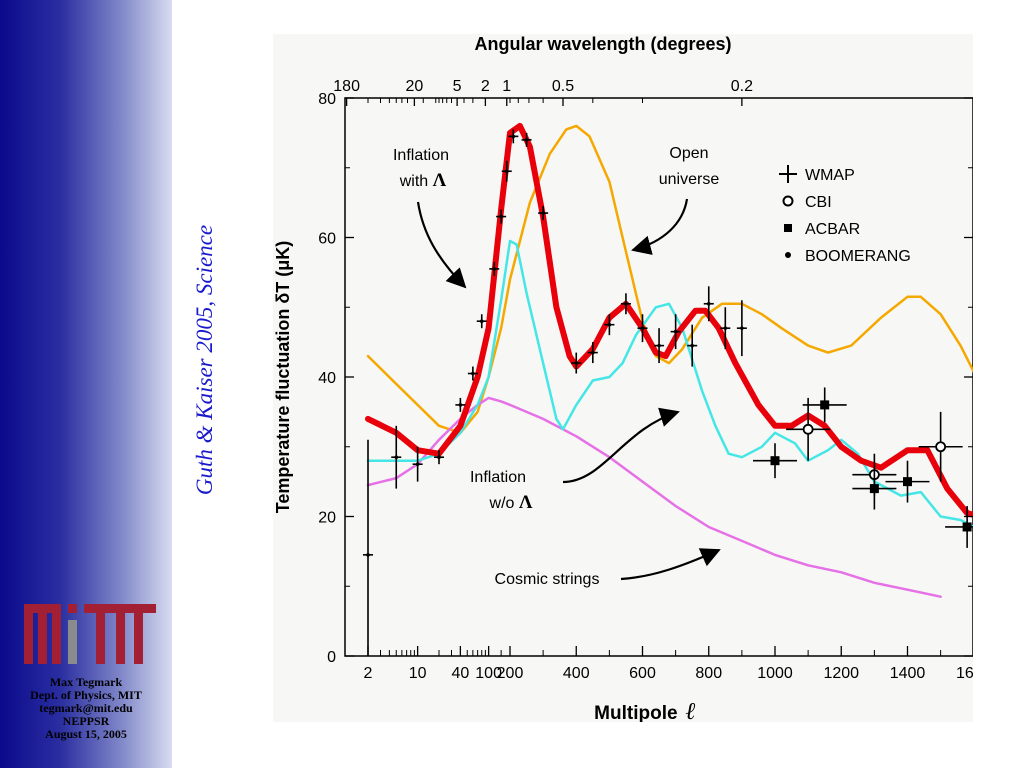 The height and width of the screenshot is (768, 1024). I want to click on y-tick-label: 40, so click(327, 378).